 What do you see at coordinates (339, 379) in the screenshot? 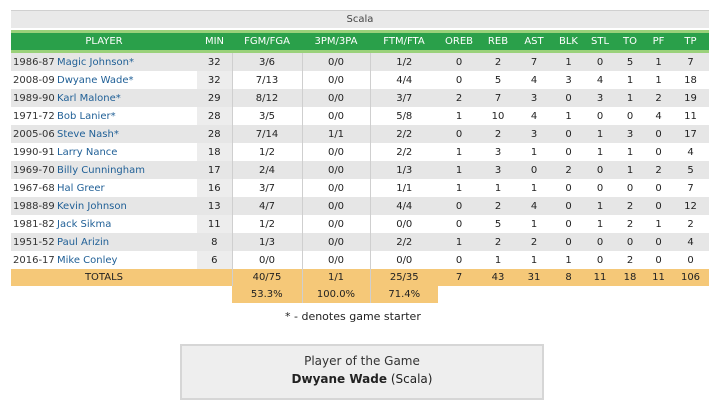
I see `player-of-game-name: Dwyane Wade` at bounding box center [339, 379].